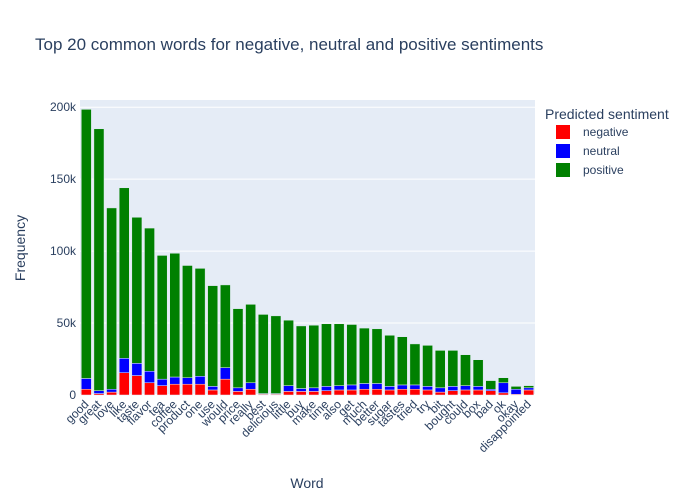 This screenshot has width=700, height=500. Describe the element at coordinates (301, 357) in the screenshot. I see `bar-positive-buy` at that location.